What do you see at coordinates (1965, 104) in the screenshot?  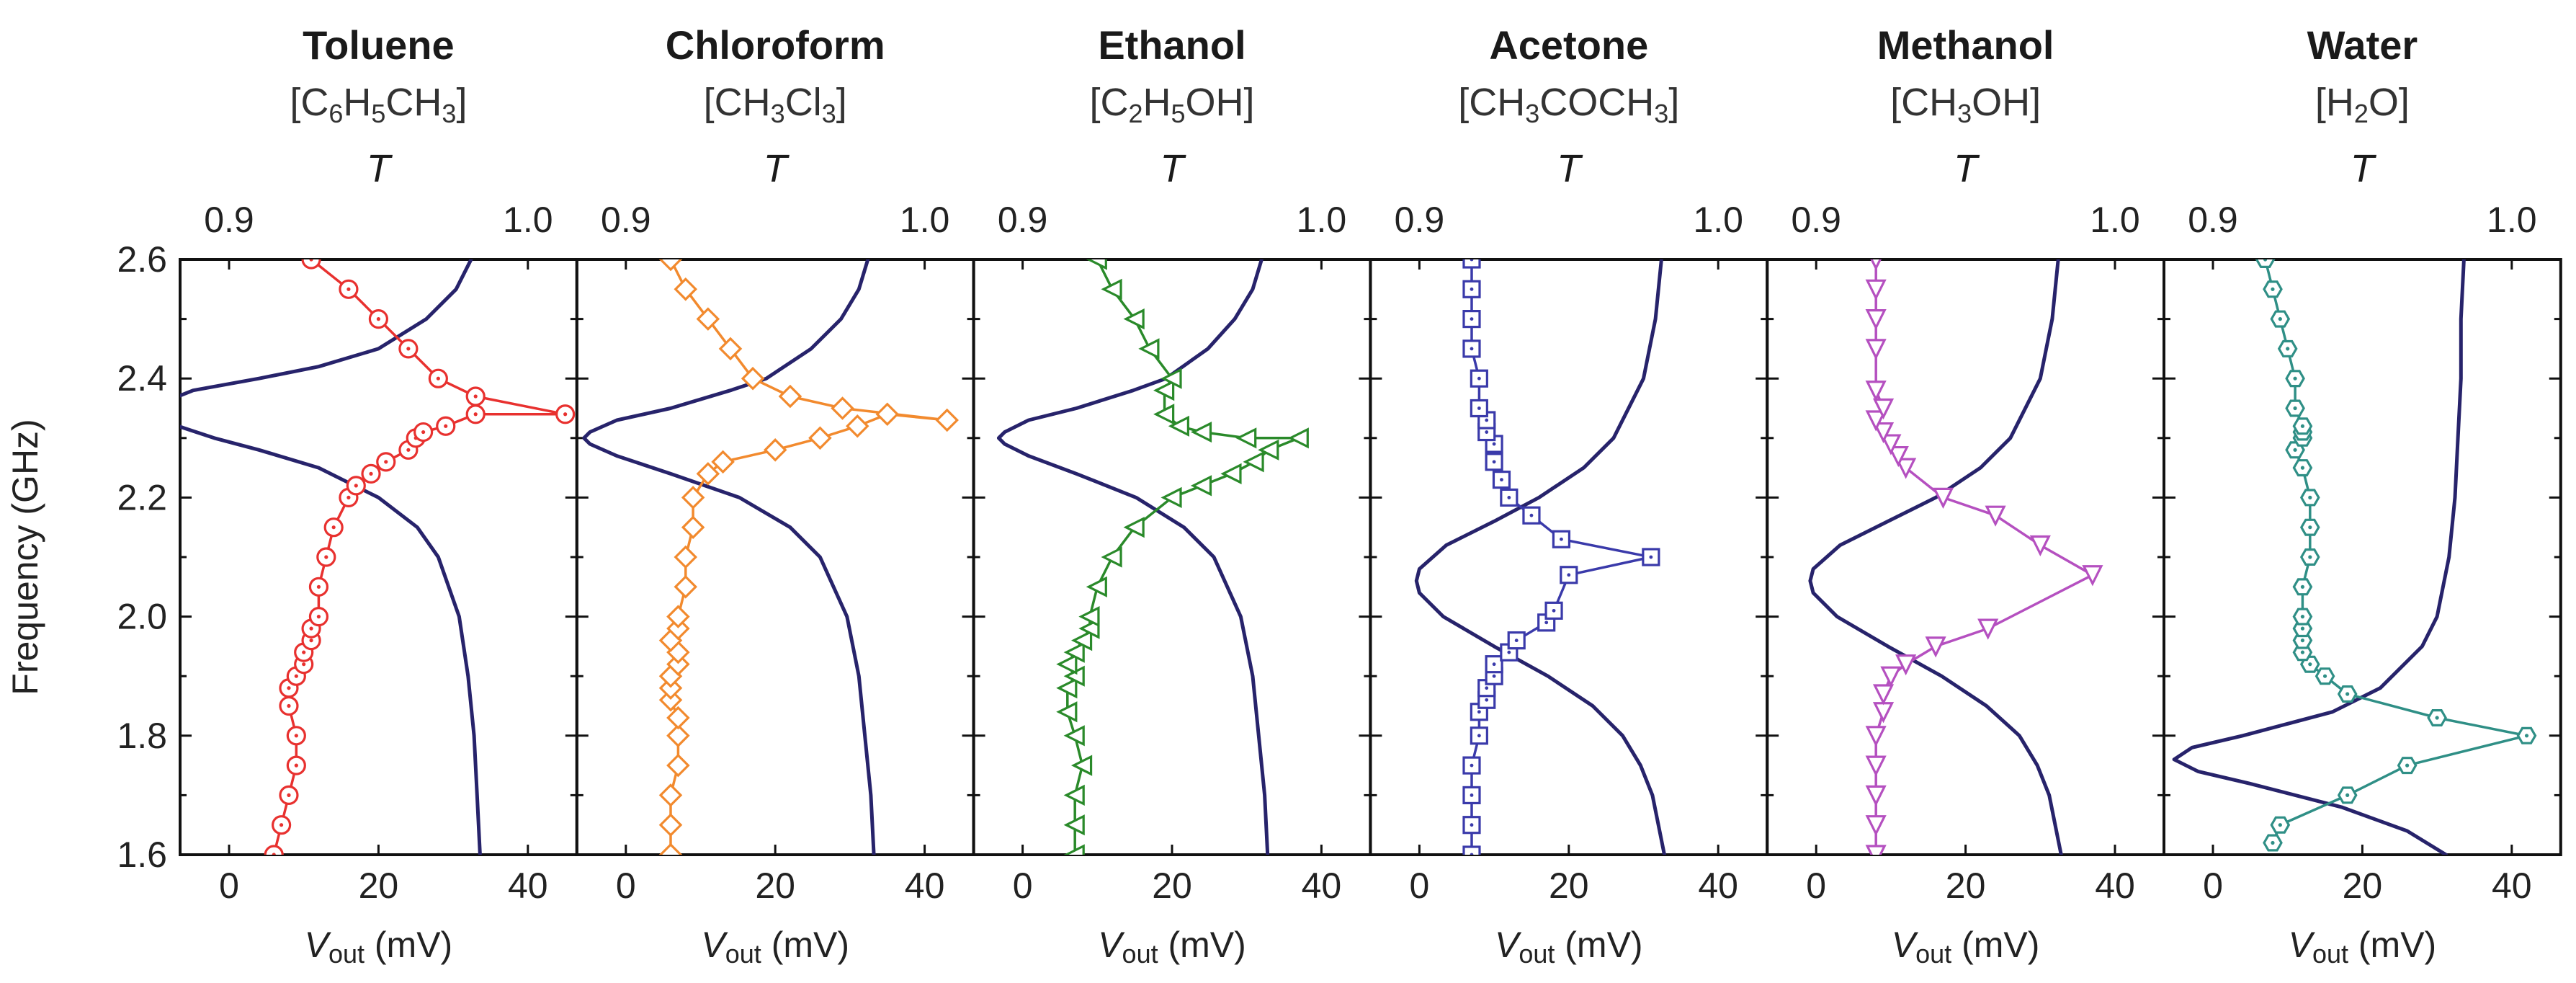 I see `panel-formula: [CH3OH]` at bounding box center [1965, 104].